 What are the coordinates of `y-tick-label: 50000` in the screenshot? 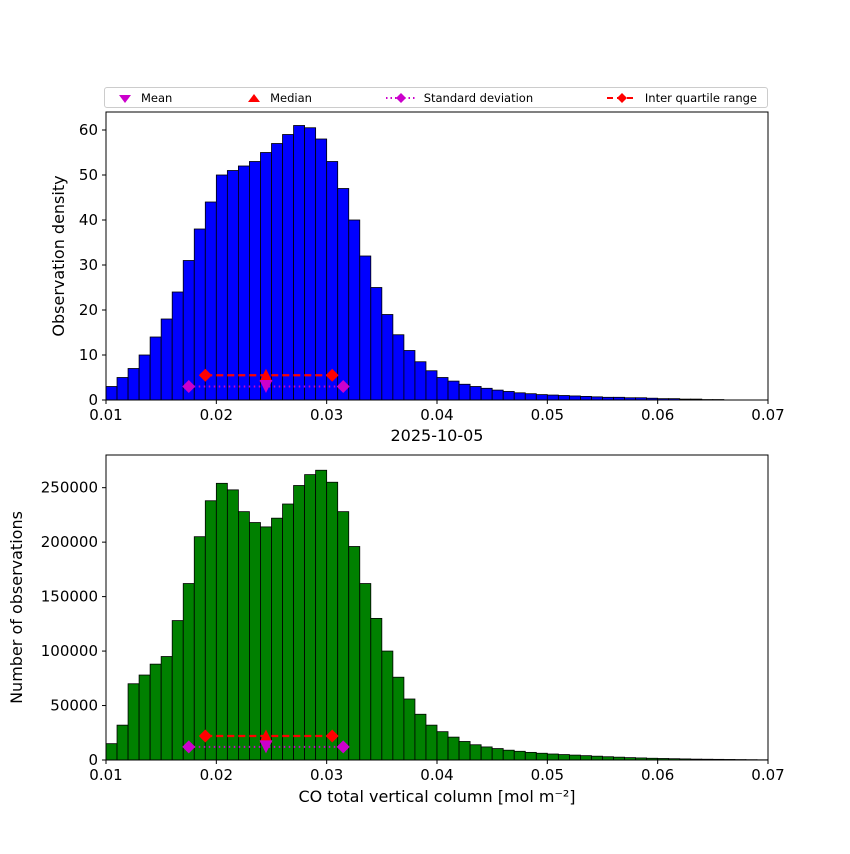 It's located at (74, 706).